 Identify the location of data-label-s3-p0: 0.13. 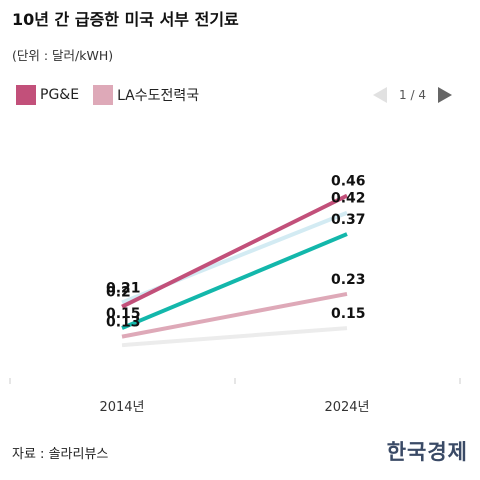
(123, 323).